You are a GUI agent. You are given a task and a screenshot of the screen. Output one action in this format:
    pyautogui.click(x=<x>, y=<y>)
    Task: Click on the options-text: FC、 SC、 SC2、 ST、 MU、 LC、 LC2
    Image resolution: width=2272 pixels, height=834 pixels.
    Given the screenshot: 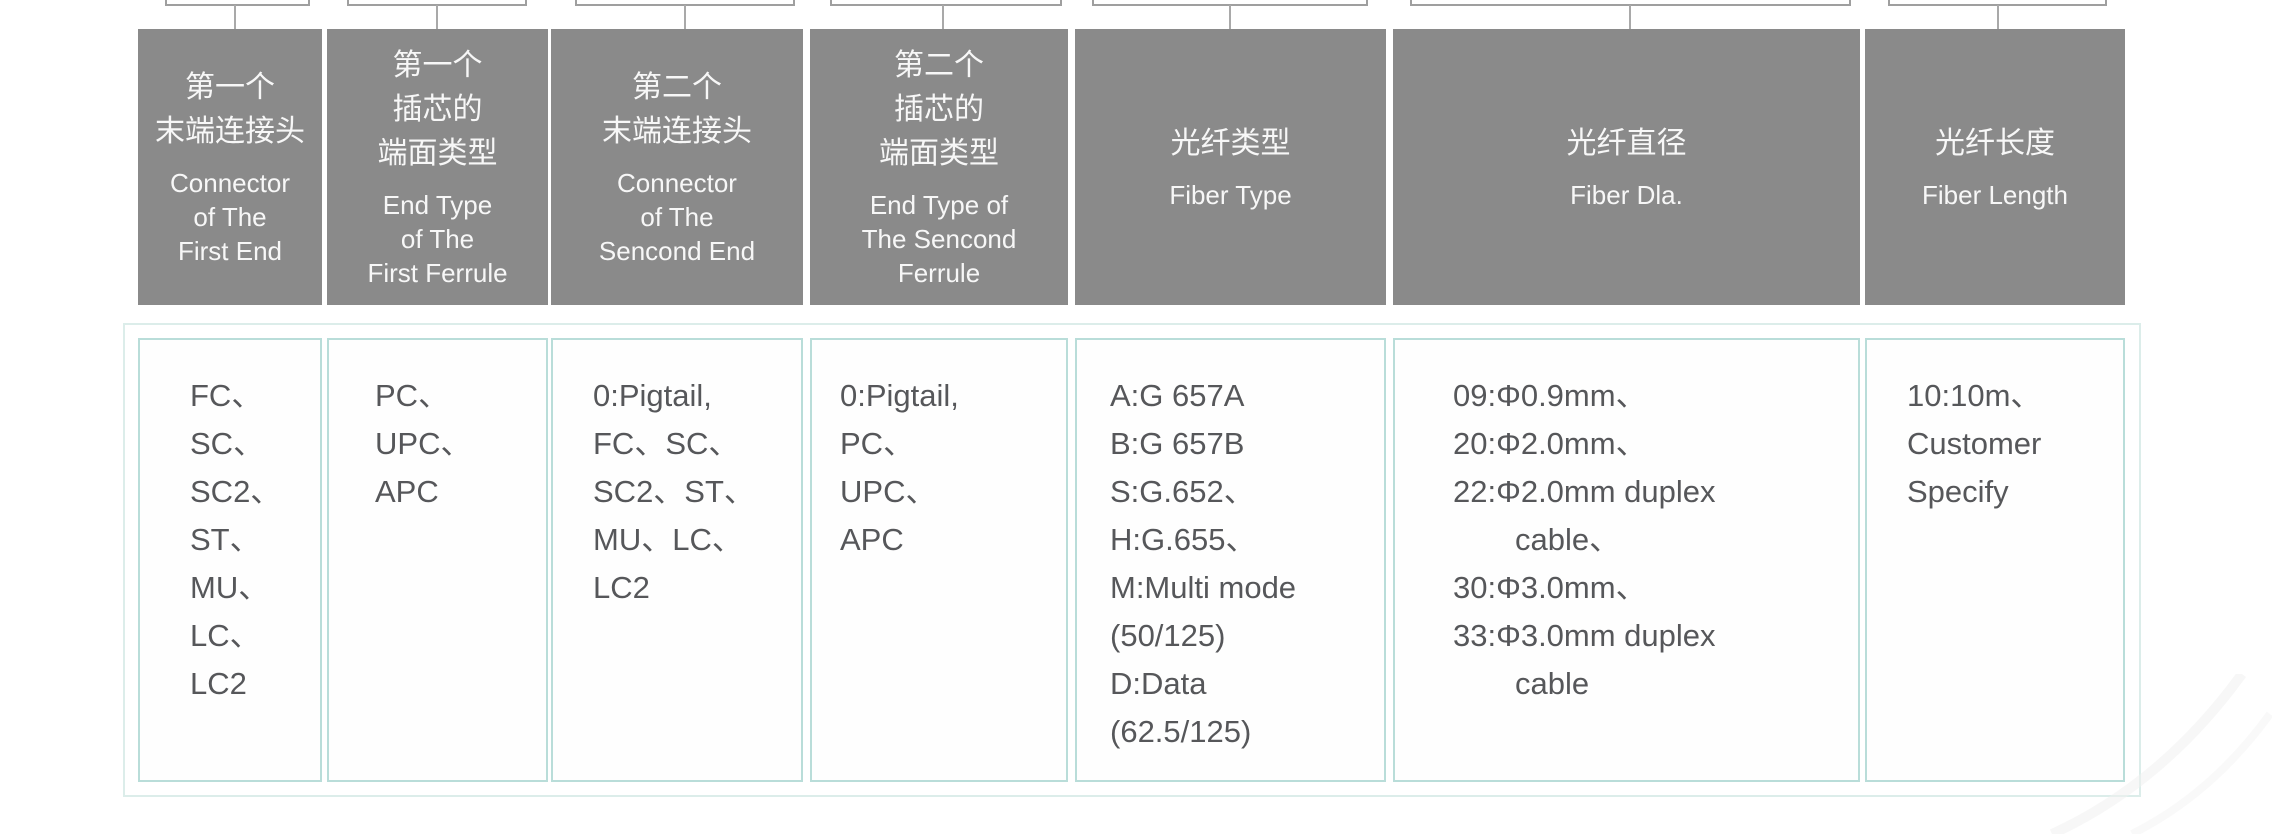 What is the action you would take?
    pyautogui.click(x=236, y=539)
    